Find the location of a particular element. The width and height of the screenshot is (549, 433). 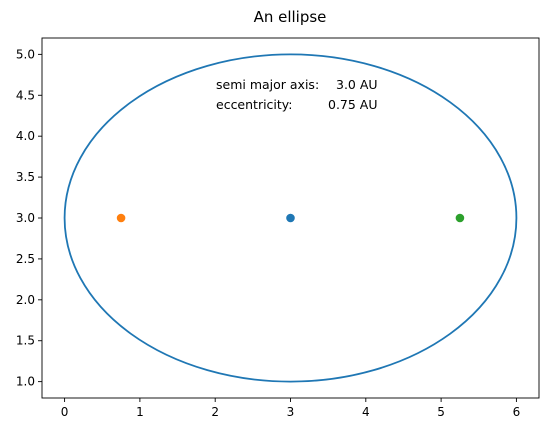

x-tick-label: 5 is located at coordinates (441, 412).